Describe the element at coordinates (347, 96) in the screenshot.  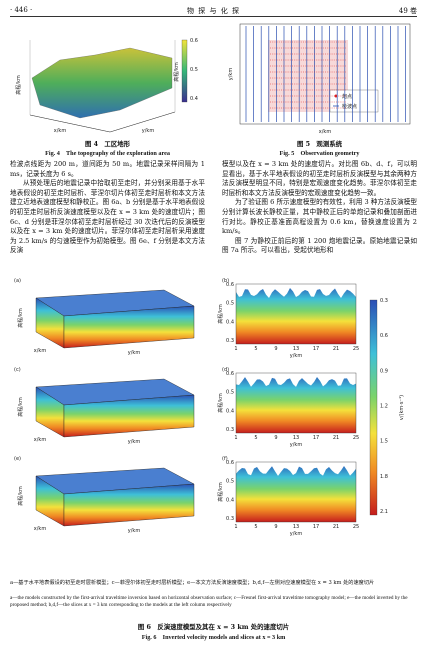
I see `legend-entry: 炮点` at that location.